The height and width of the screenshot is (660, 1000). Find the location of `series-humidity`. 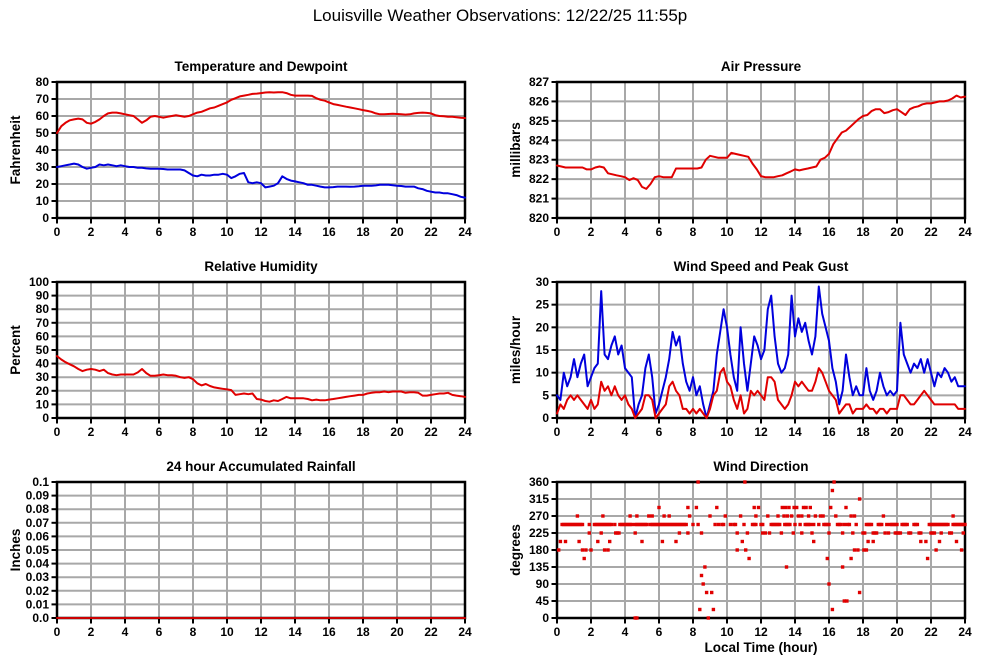

series-humidity is located at coordinates (261, 379).